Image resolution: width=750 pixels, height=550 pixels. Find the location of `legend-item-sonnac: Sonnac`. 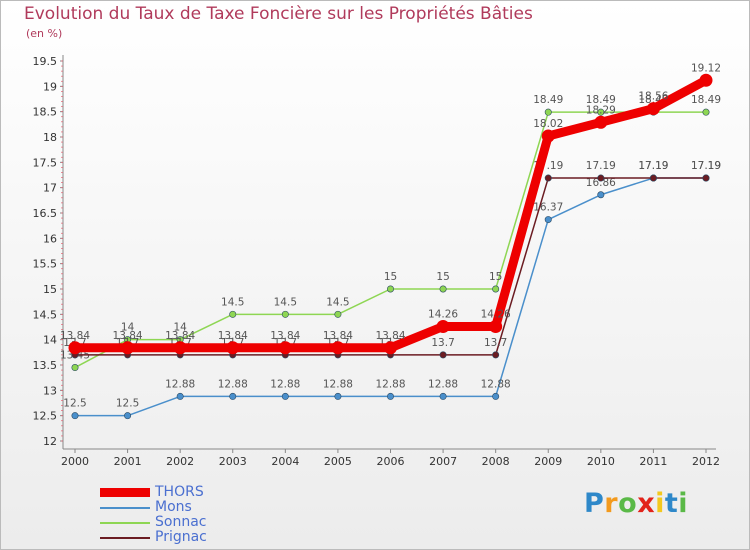

legend-item-sonnac: Sonnac is located at coordinates (153, 522).